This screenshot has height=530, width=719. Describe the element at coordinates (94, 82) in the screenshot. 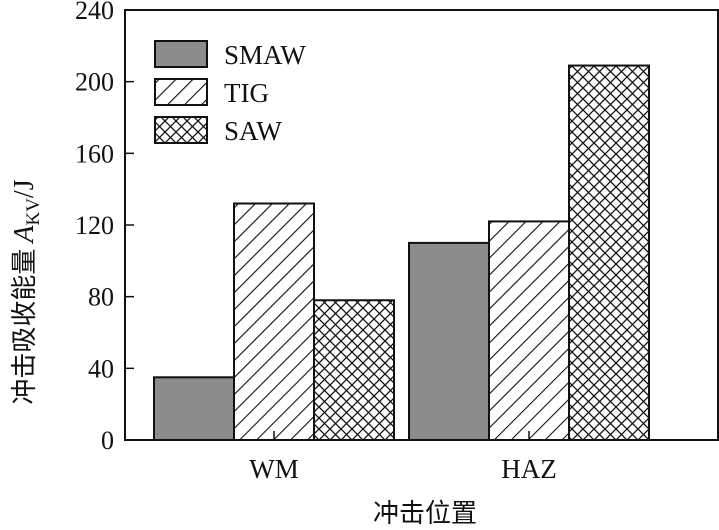

I see `y-tick-label: 200` at that location.